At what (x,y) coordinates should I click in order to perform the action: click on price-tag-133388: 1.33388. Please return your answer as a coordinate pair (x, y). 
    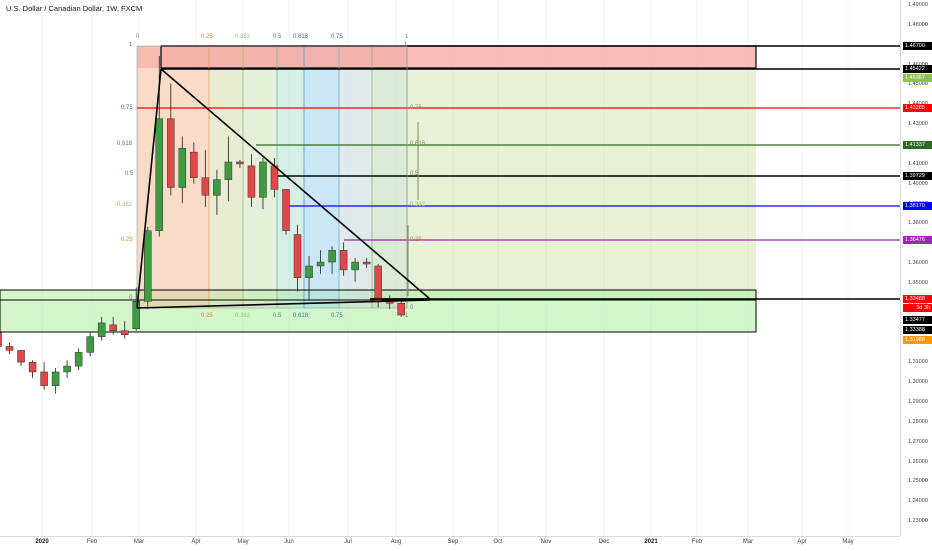
    Looking at the image, I should click on (917, 330).